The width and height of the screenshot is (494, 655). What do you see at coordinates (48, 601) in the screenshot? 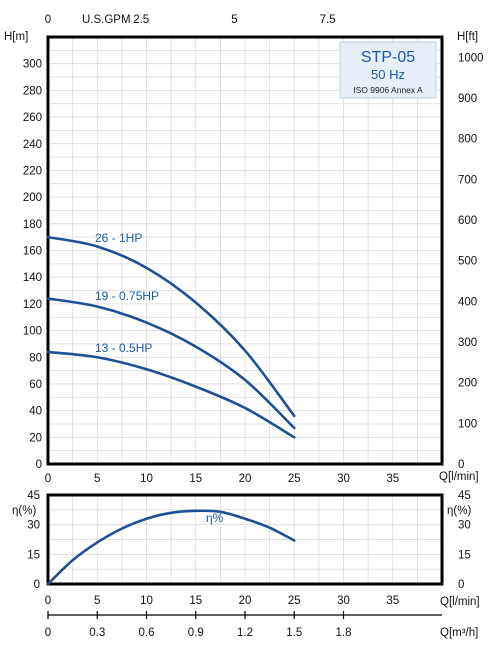
I see `eff-x-tick-label: 0` at bounding box center [48, 601].